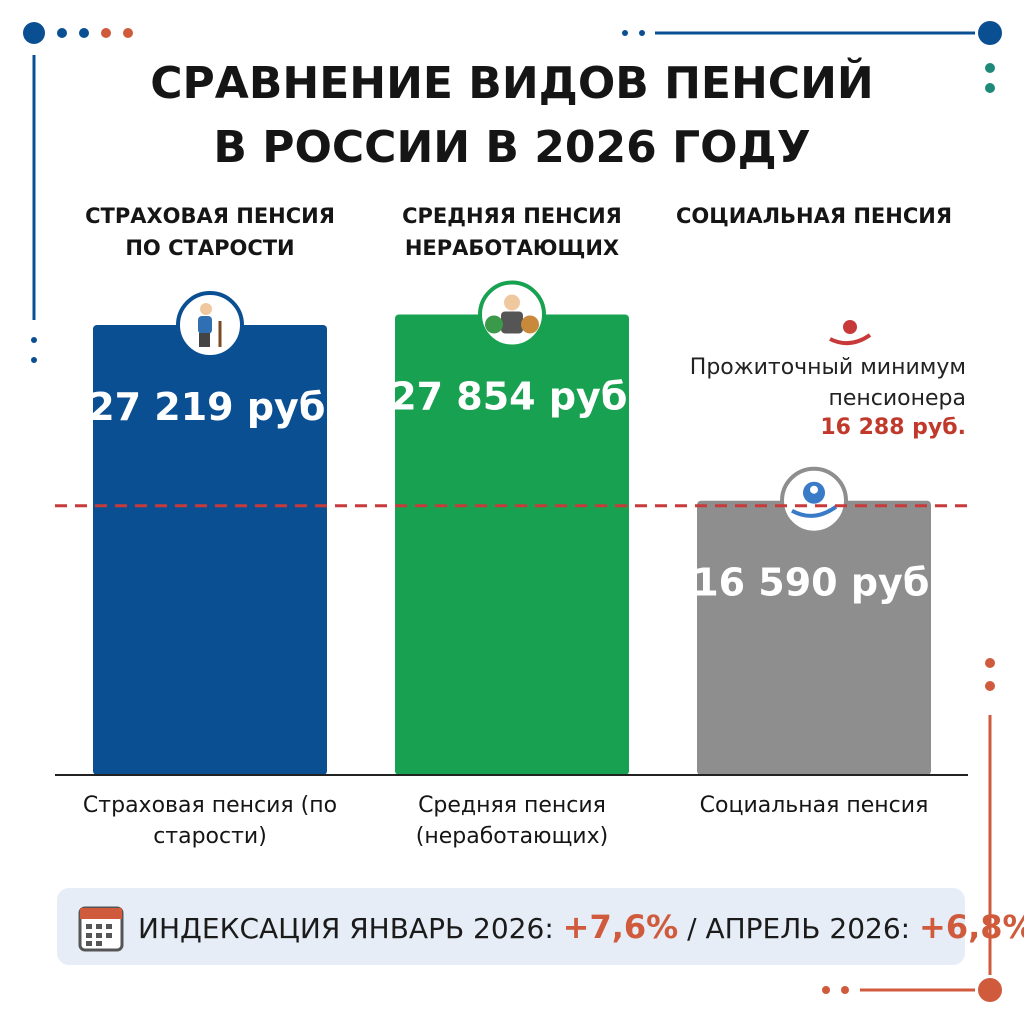  Describe the element at coordinates (818, 583) in the screenshot. I see `value-label: 16 590 руб.` at that location.